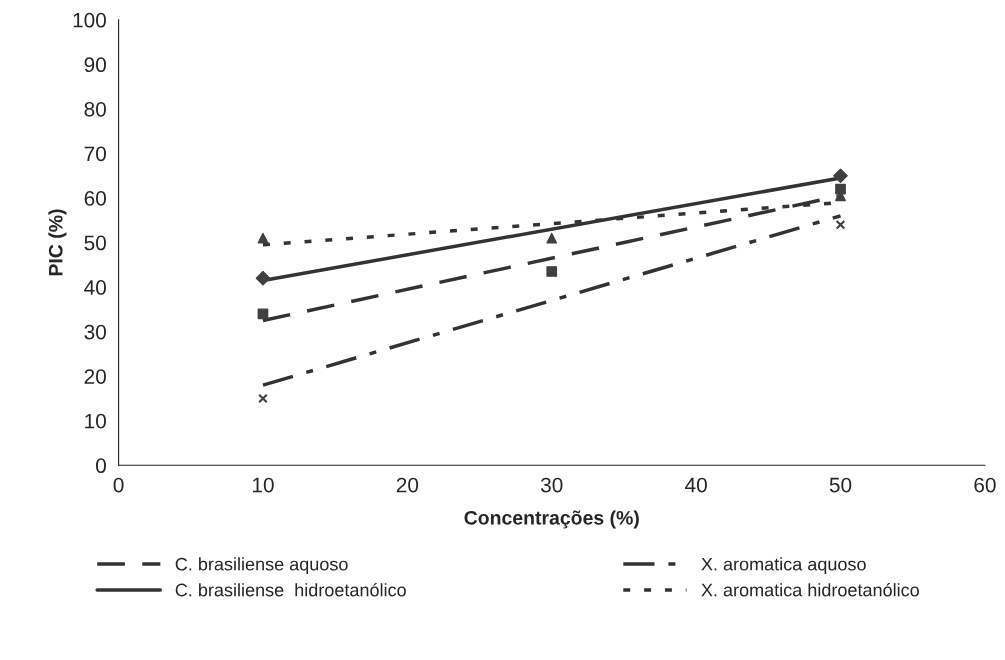 This screenshot has width=1005, height=660. What do you see at coordinates (840, 485) in the screenshot?
I see `x-tick-label: 50` at bounding box center [840, 485].